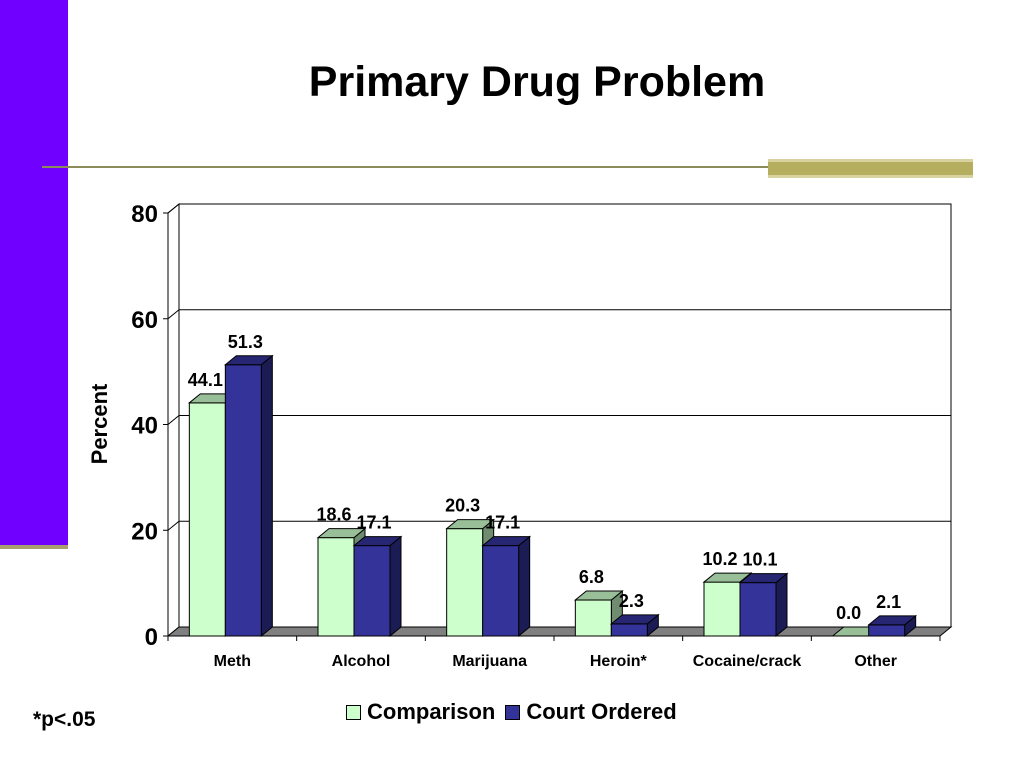  I want to click on data-label-comparison: 18.6, so click(333, 515).